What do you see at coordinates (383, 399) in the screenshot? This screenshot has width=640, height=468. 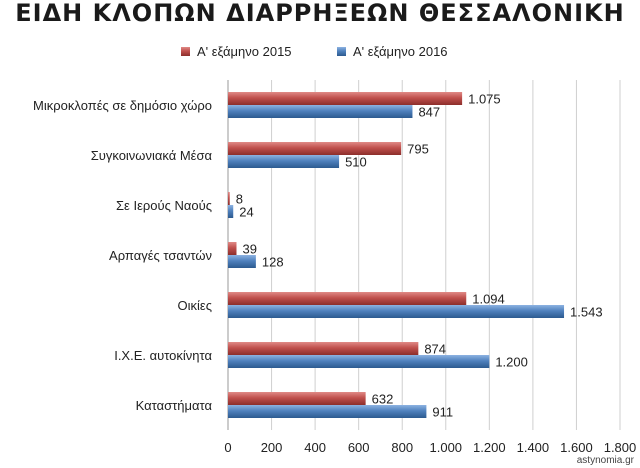 I see `data-label: 632` at bounding box center [383, 399].